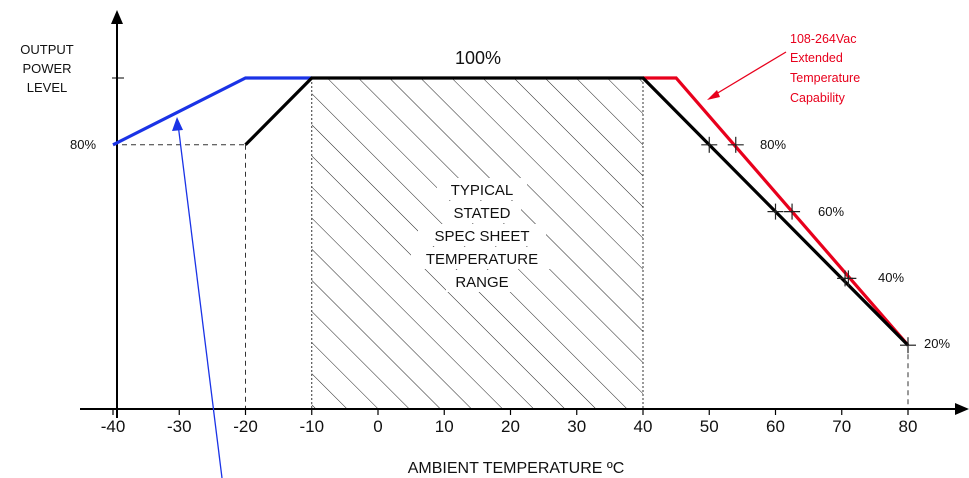 This screenshot has height=478, width=969. What do you see at coordinates (117, 17) in the screenshot?
I see `y-axis-arrow` at bounding box center [117, 17].